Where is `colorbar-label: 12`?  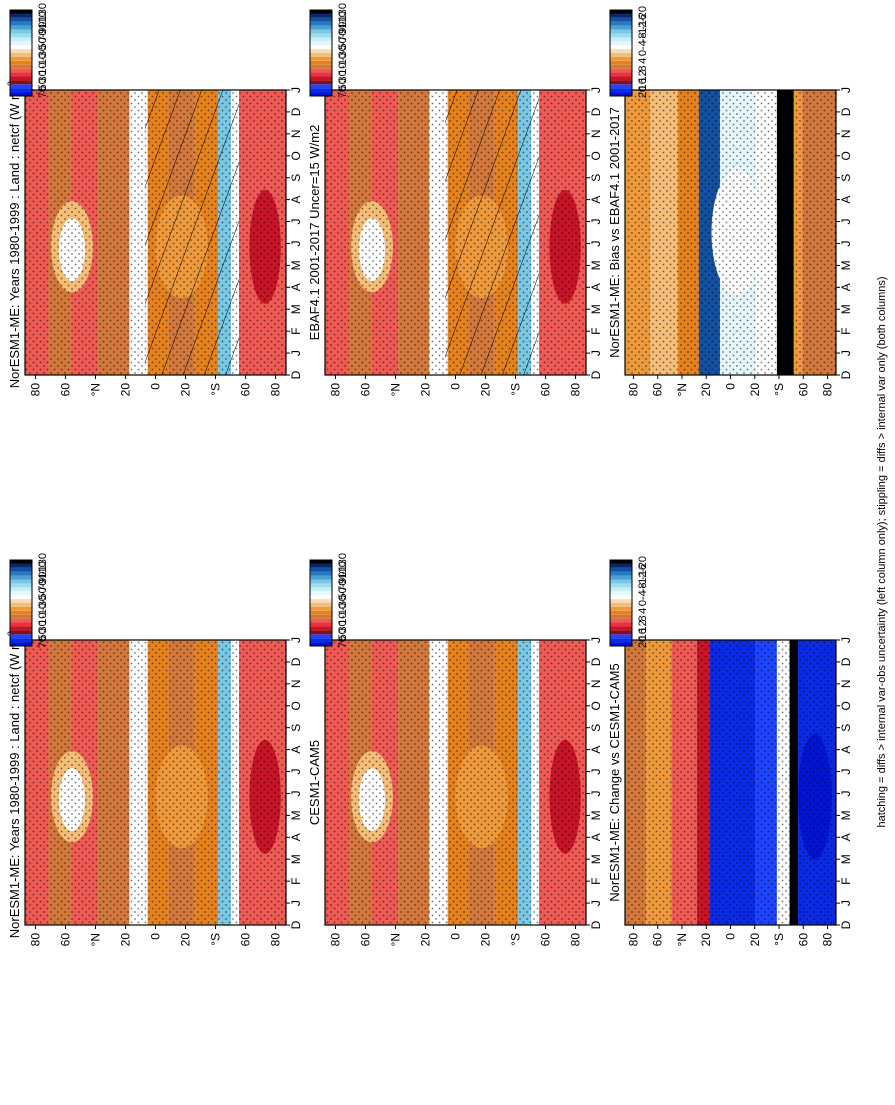
colorbar-label: 12 is located at coordinates (643, 76).